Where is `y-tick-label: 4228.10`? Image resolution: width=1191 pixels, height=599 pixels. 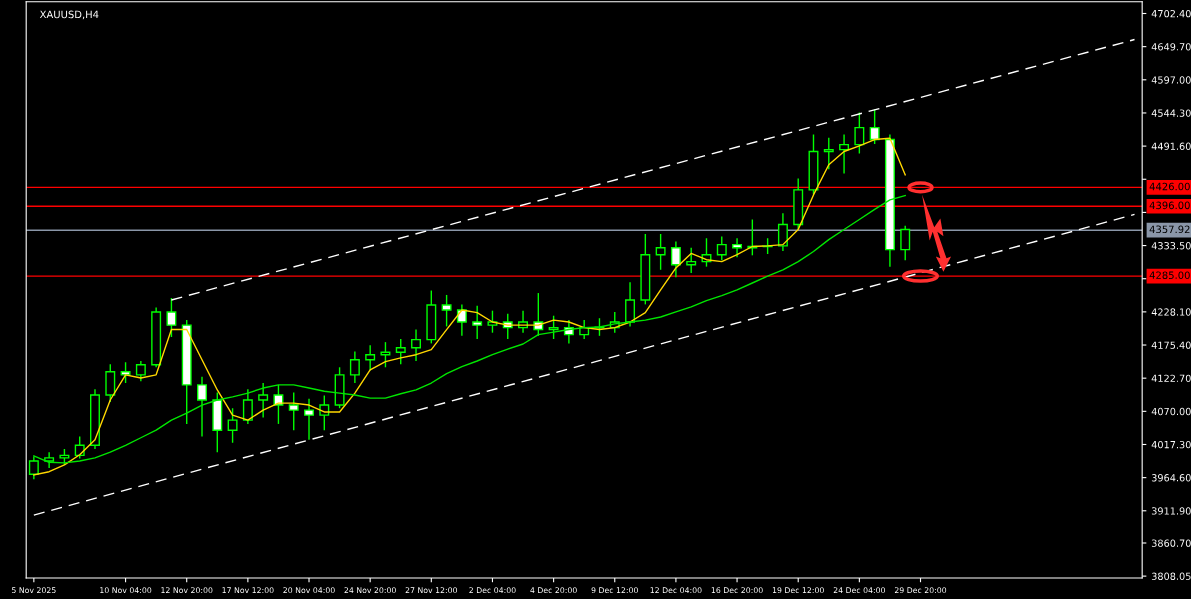
y-tick-label: 4228.10 is located at coordinates (1171, 312).